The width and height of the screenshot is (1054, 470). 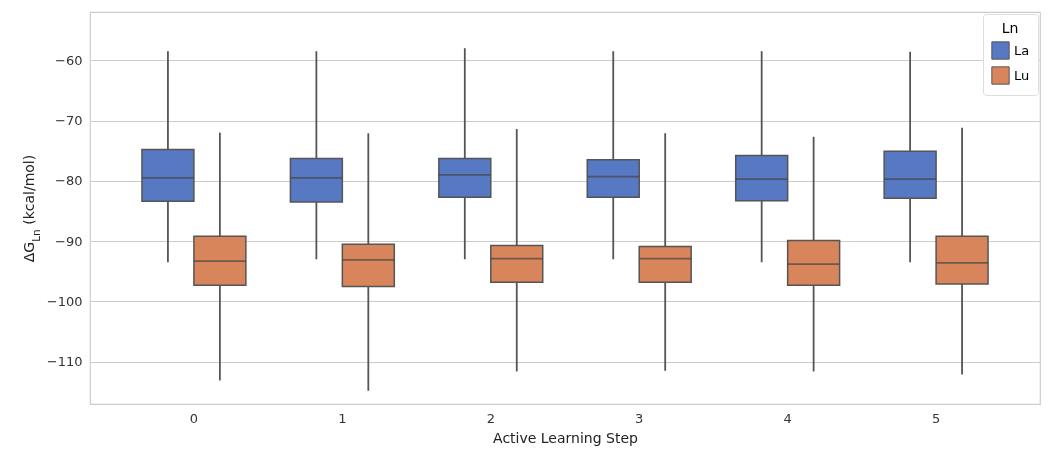 I want to click on y-tick-label: −100, so click(x=64, y=301).